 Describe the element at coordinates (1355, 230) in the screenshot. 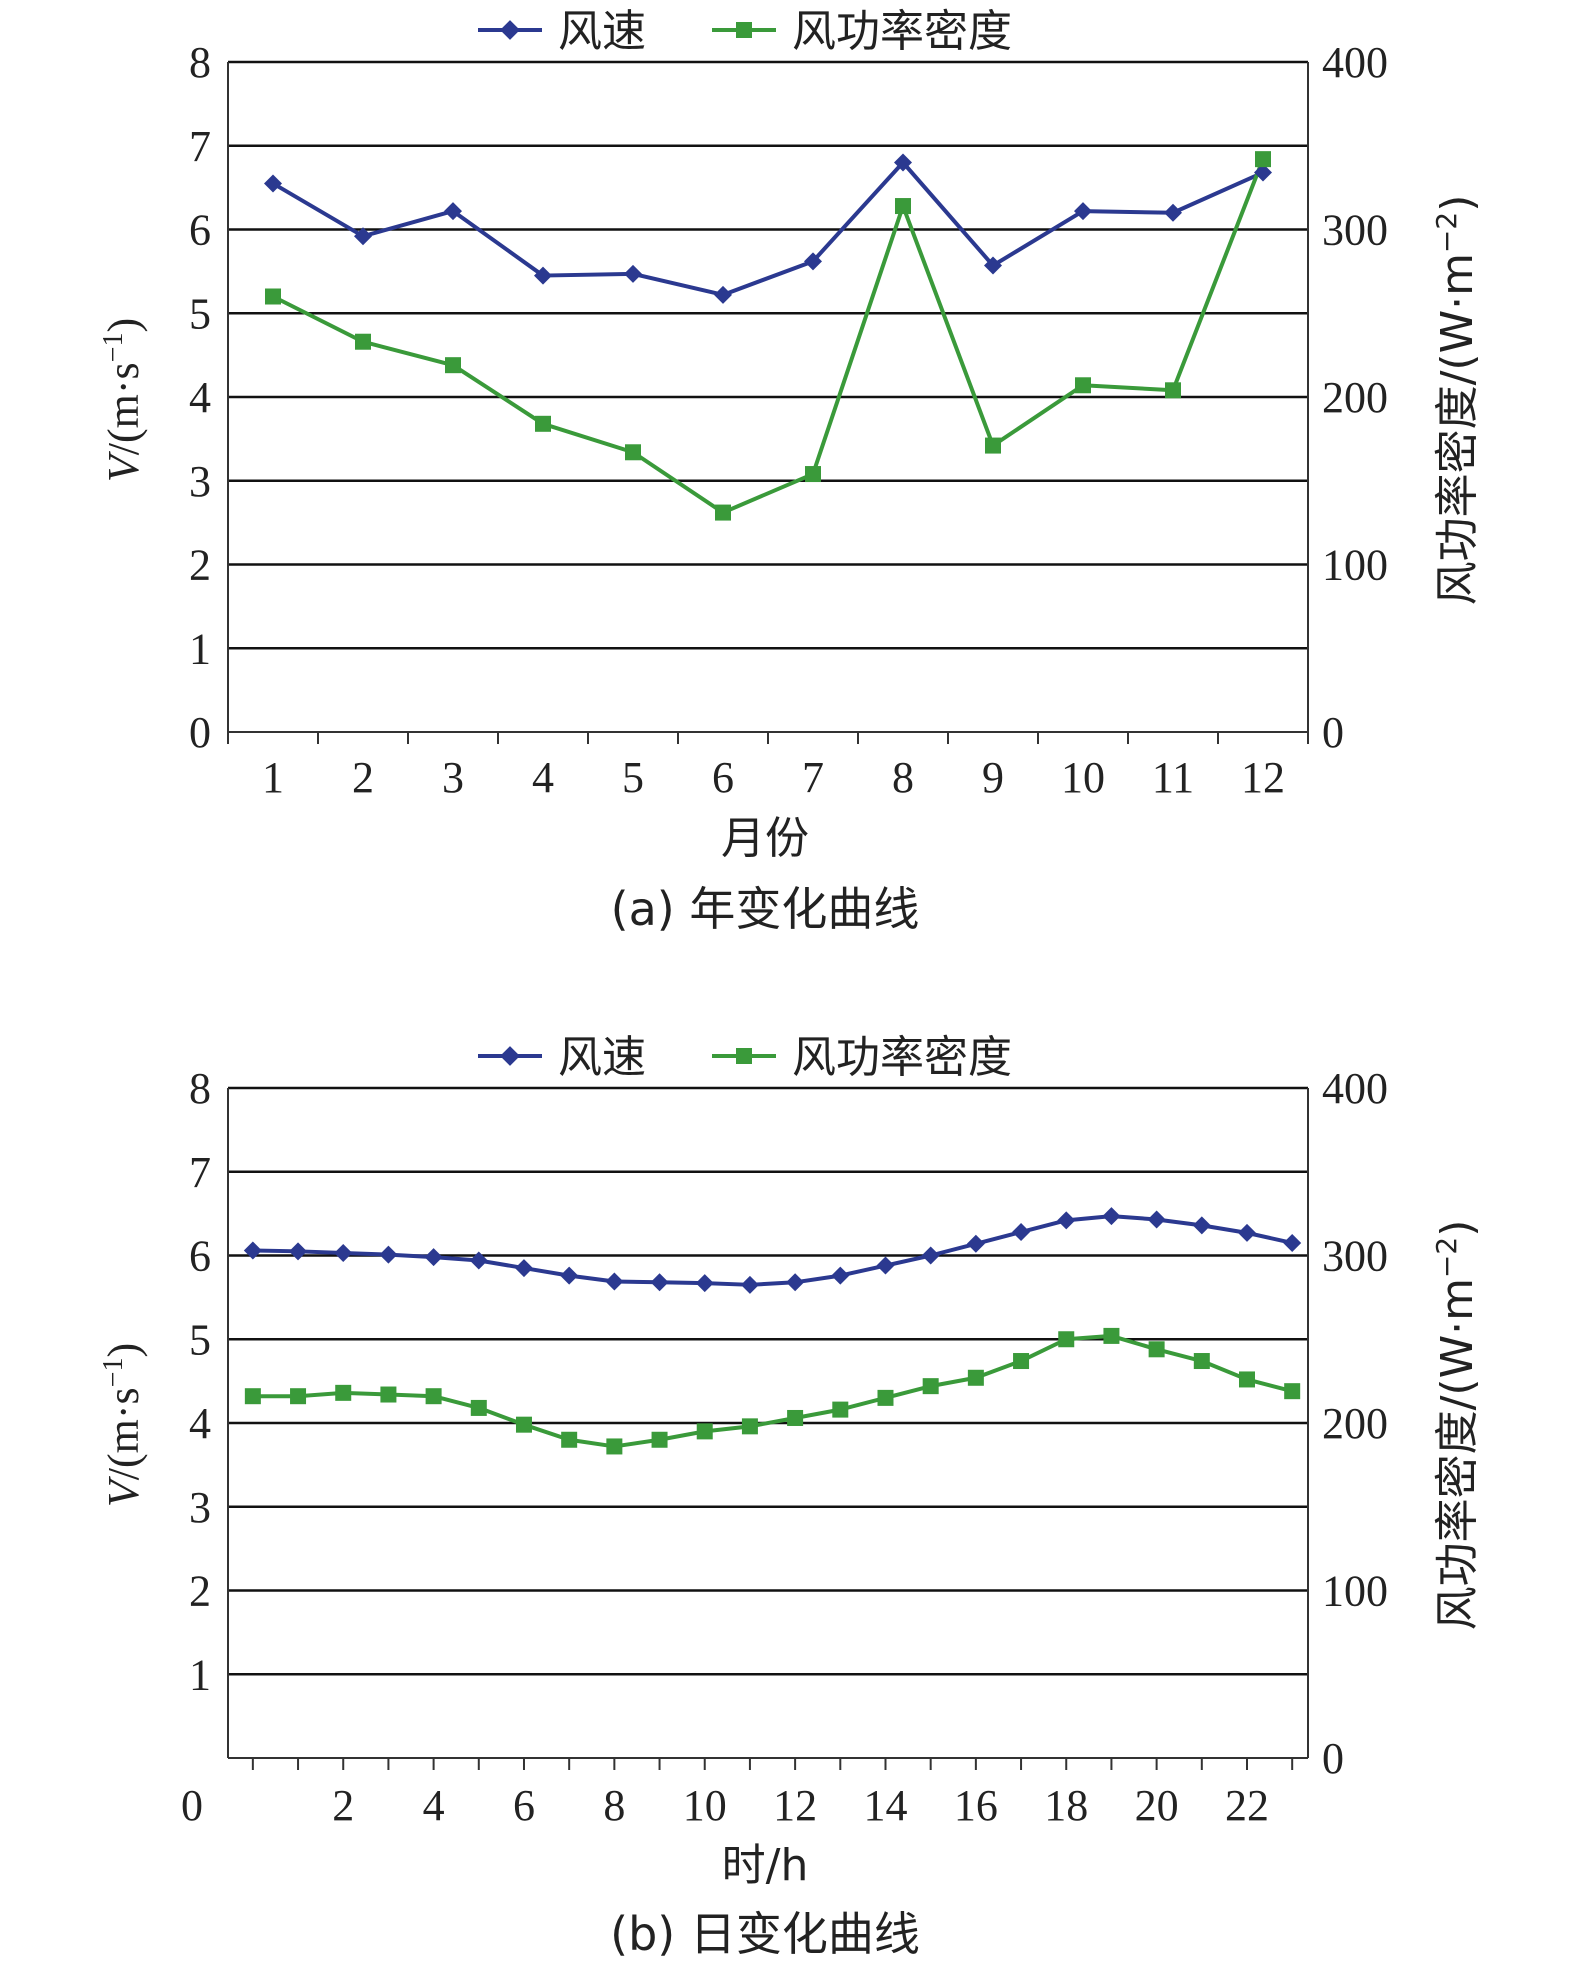

I see `y2-tick-label: 300` at that location.